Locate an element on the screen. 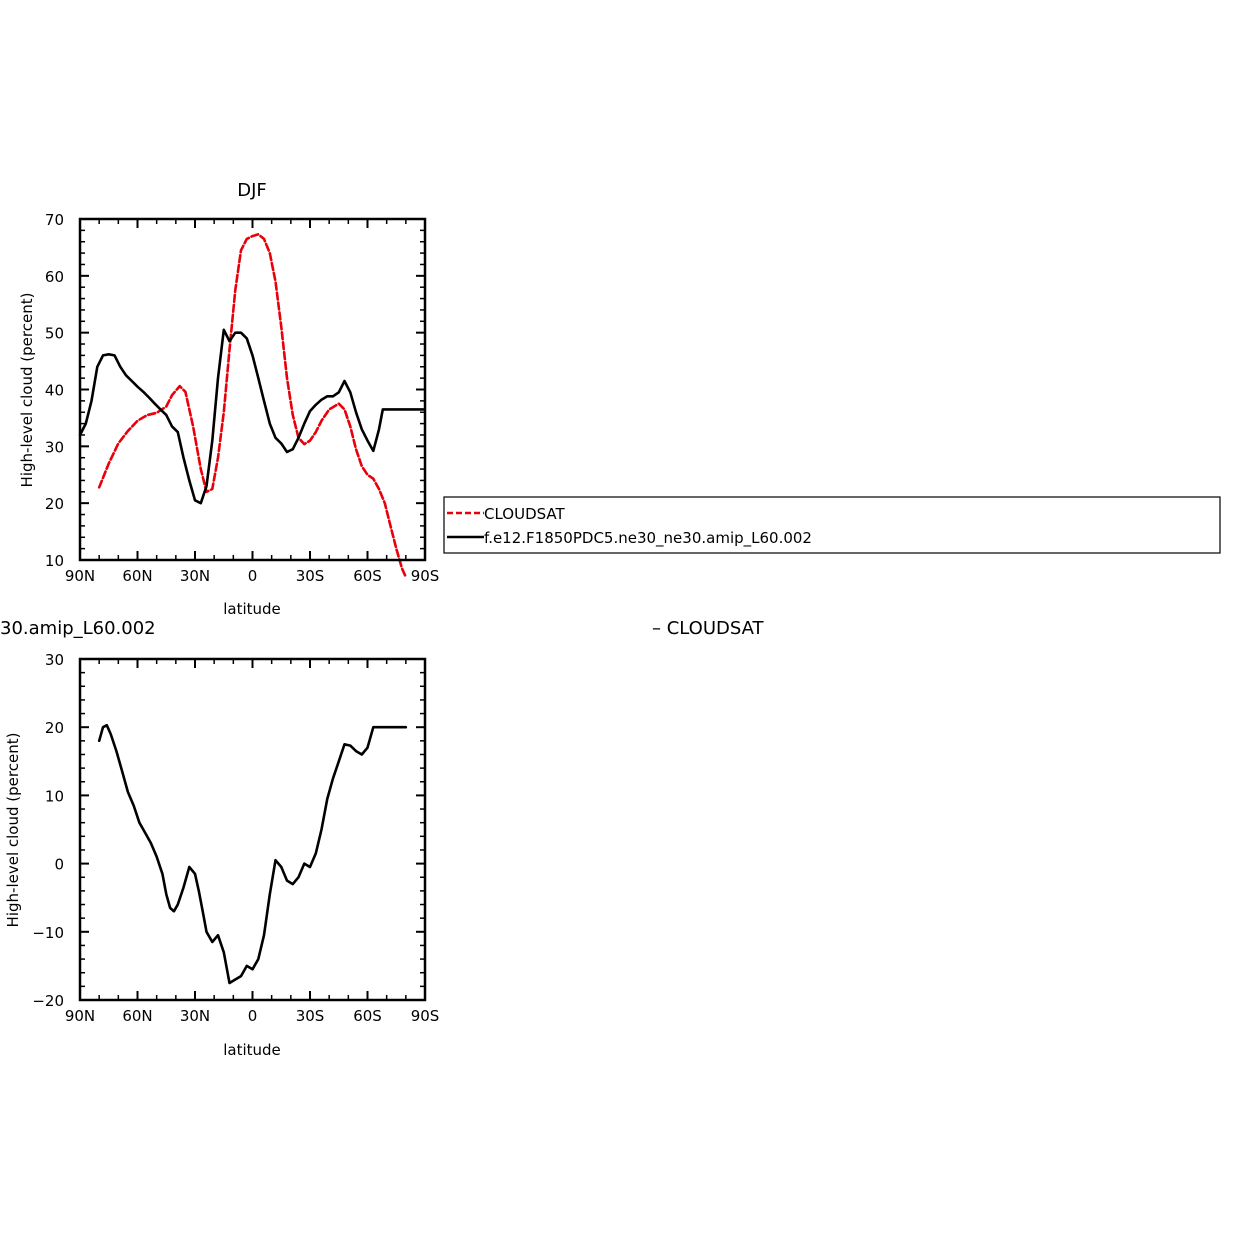  panel-title: DJF is located at coordinates (252, 190).